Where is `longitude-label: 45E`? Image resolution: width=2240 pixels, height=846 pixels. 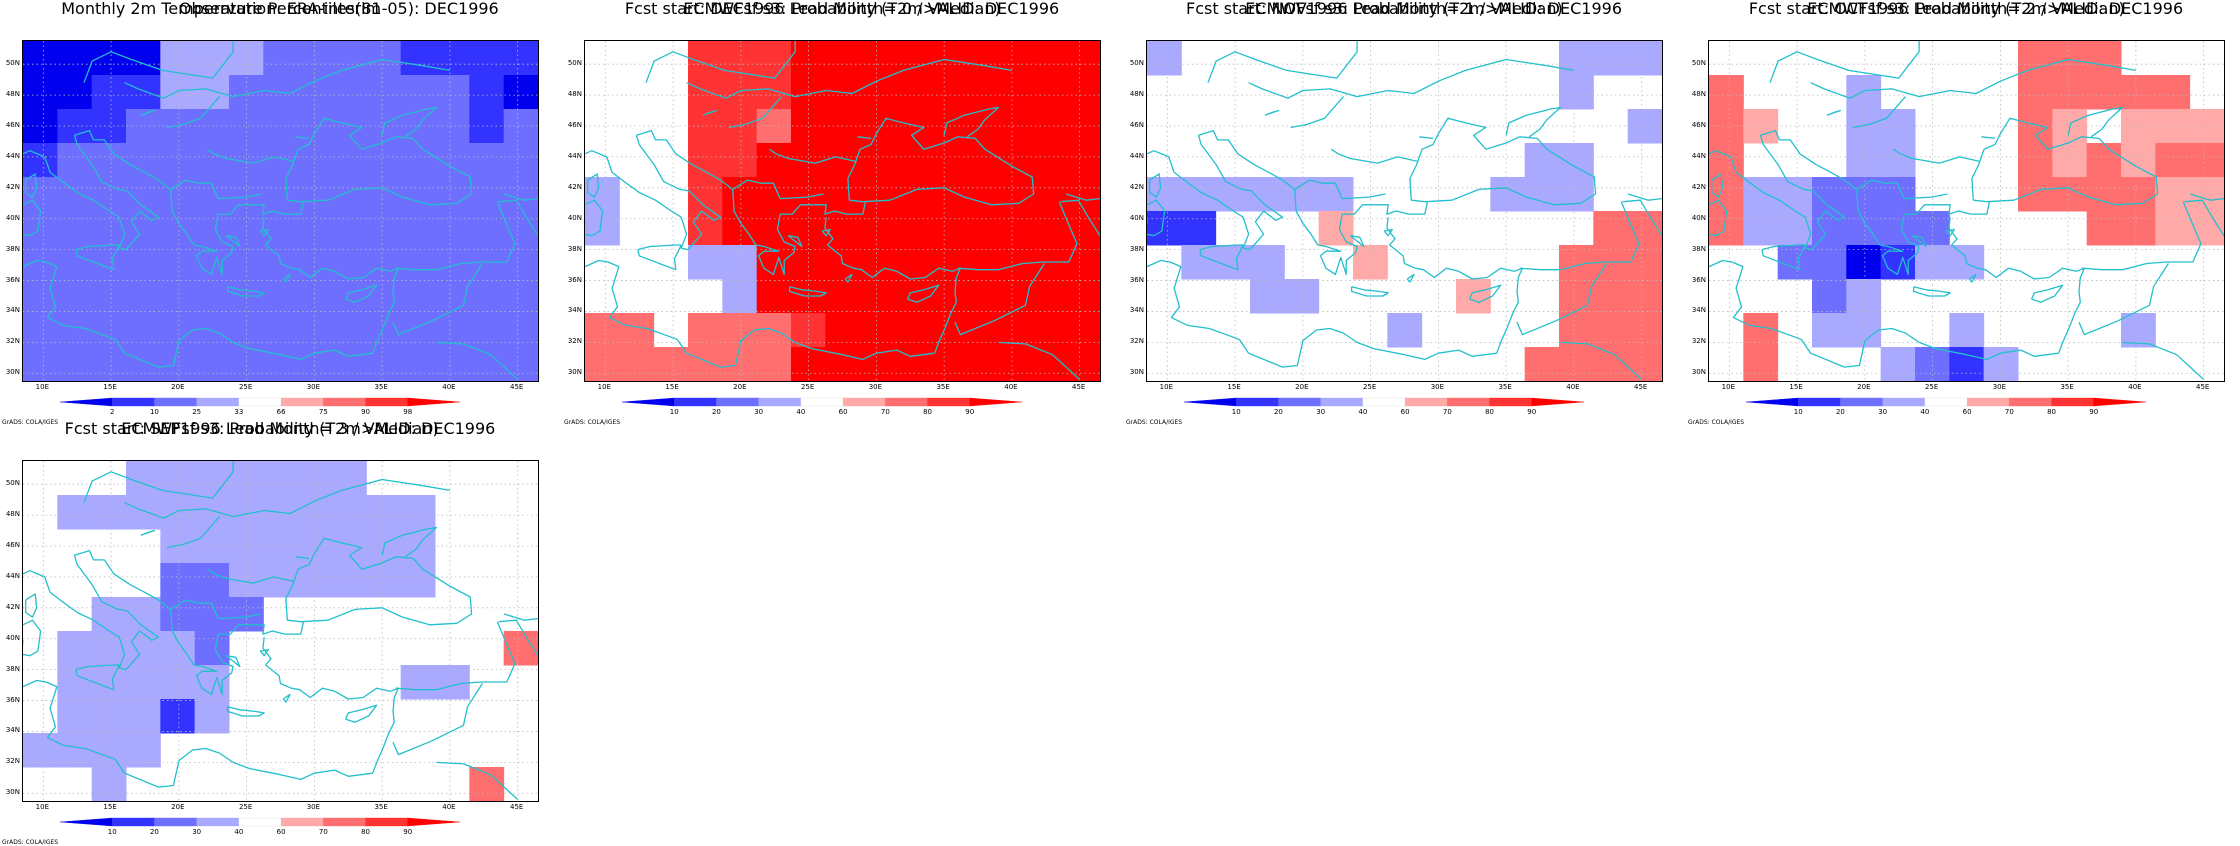
longitude-label: 45E is located at coordinates (1640, 387).